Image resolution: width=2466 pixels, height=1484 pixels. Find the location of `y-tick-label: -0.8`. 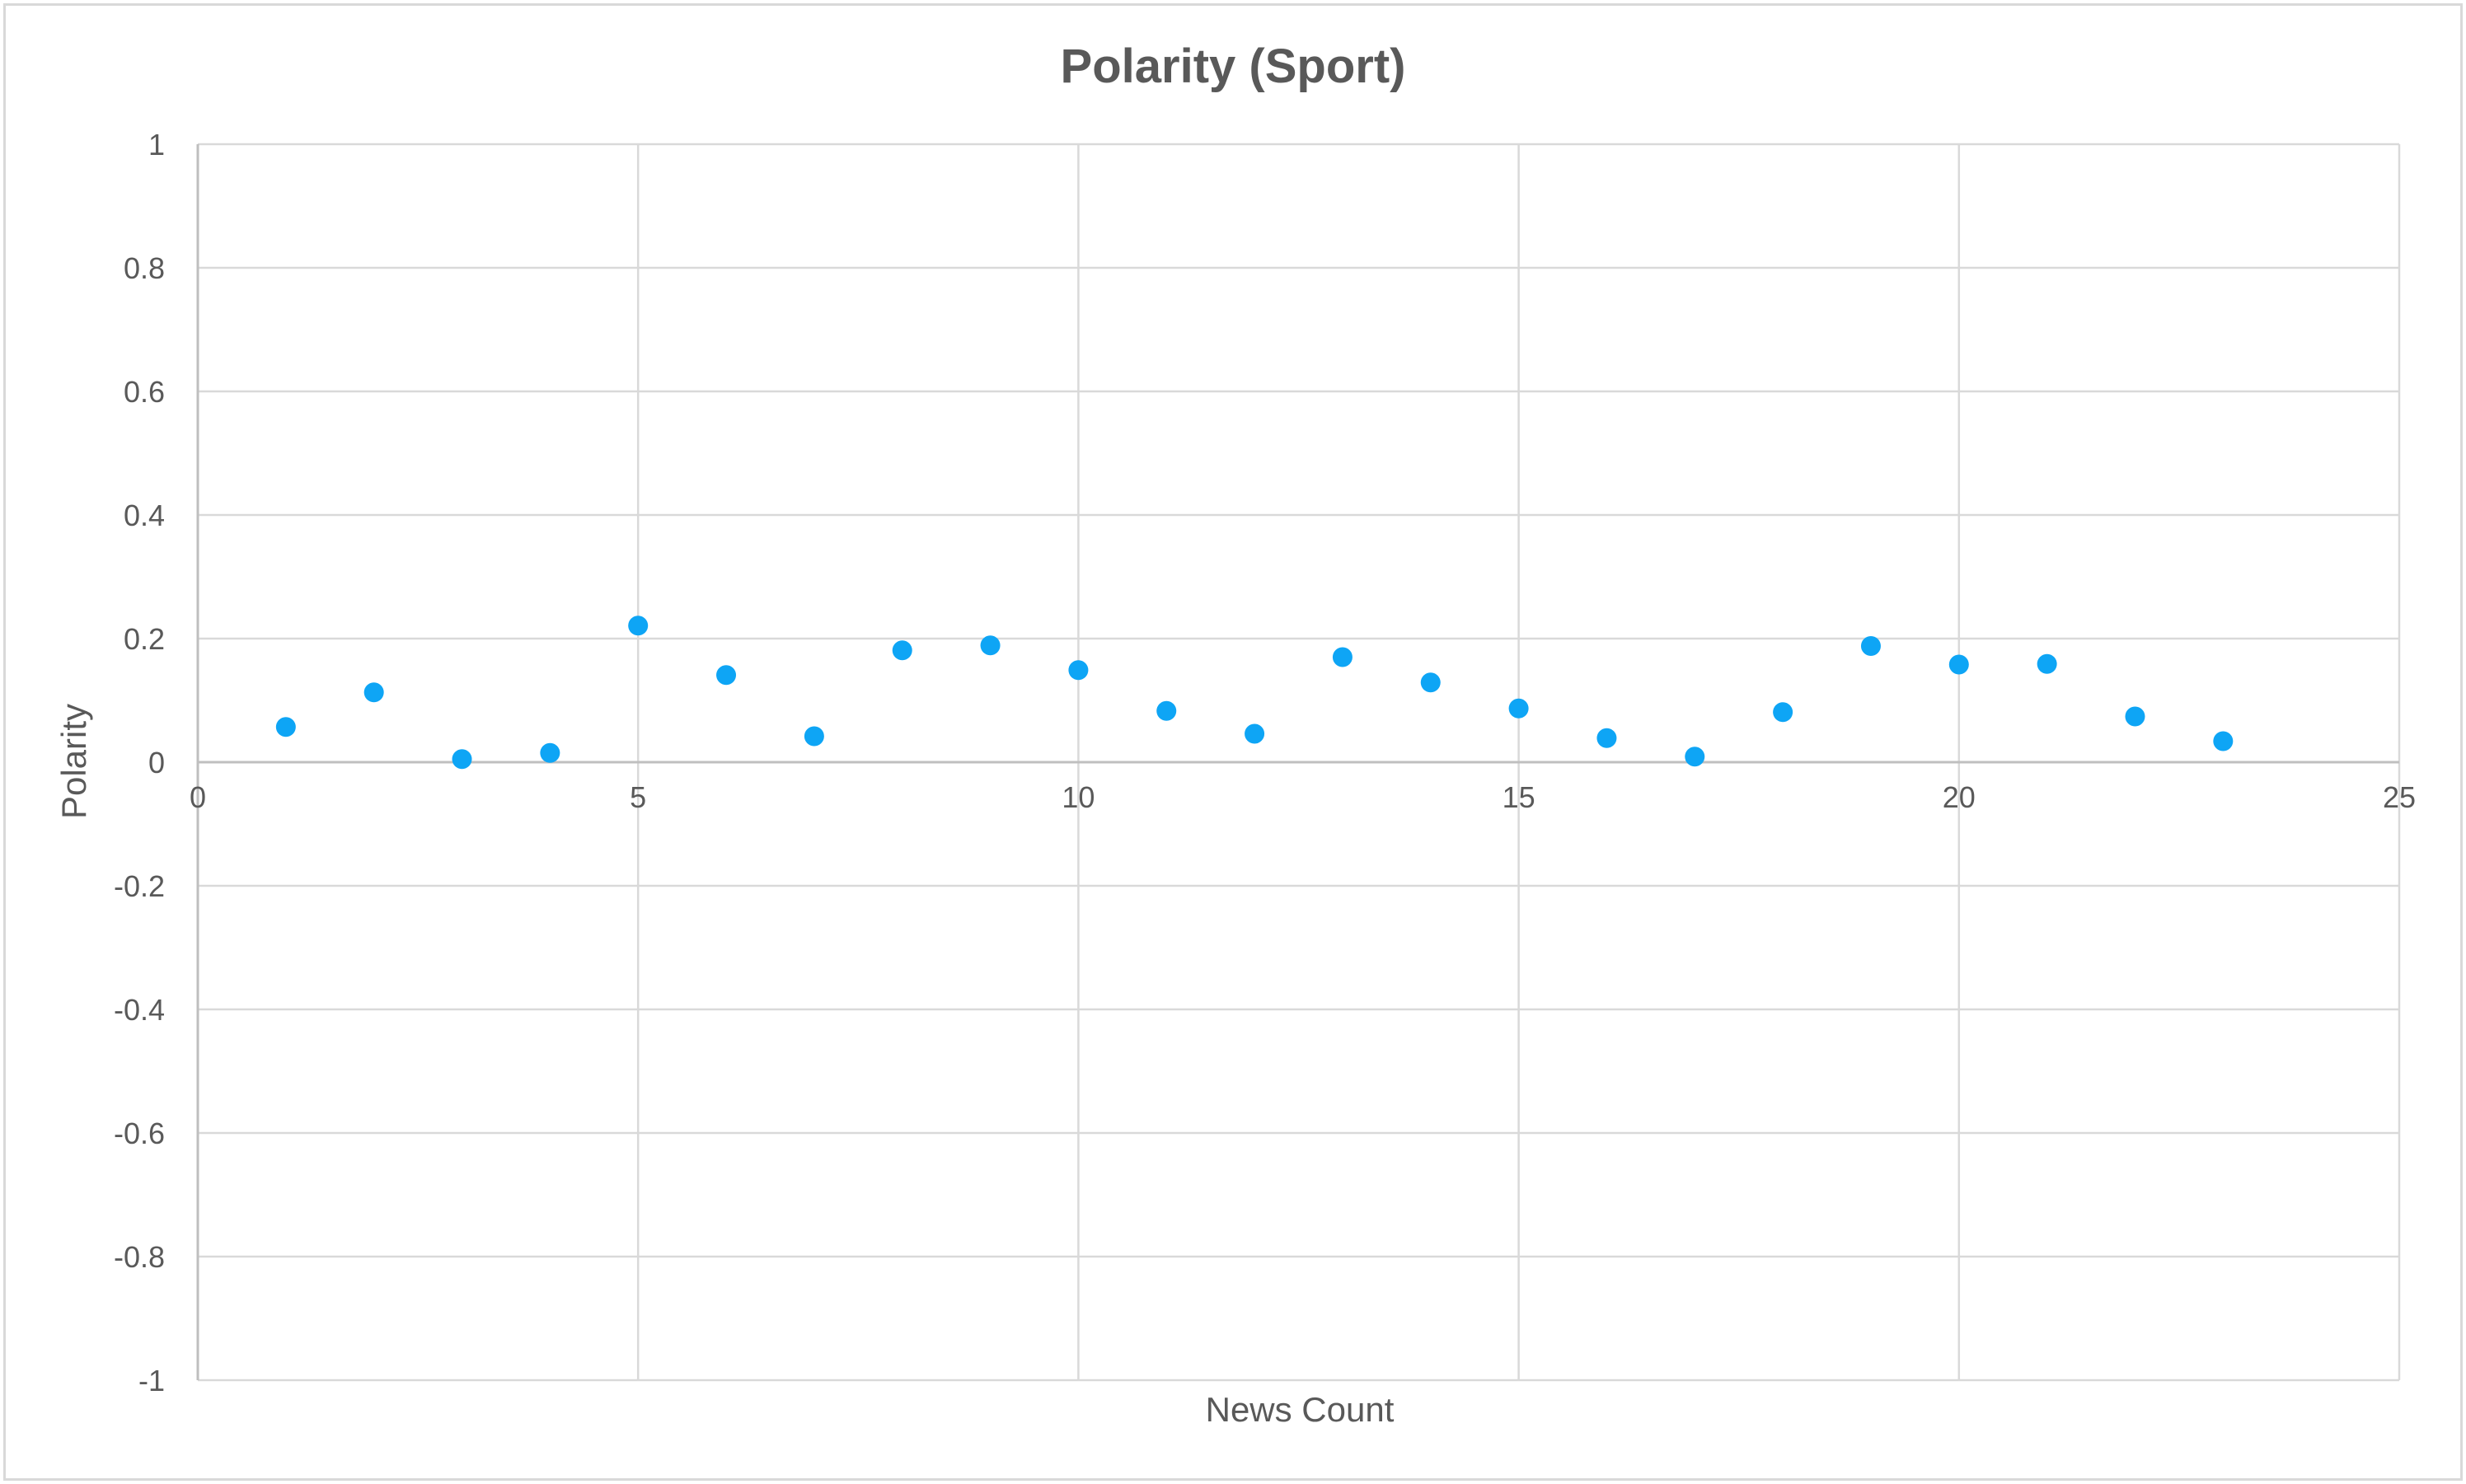

y-tick-label: -0.8 is located at coordinates (139, 1257).